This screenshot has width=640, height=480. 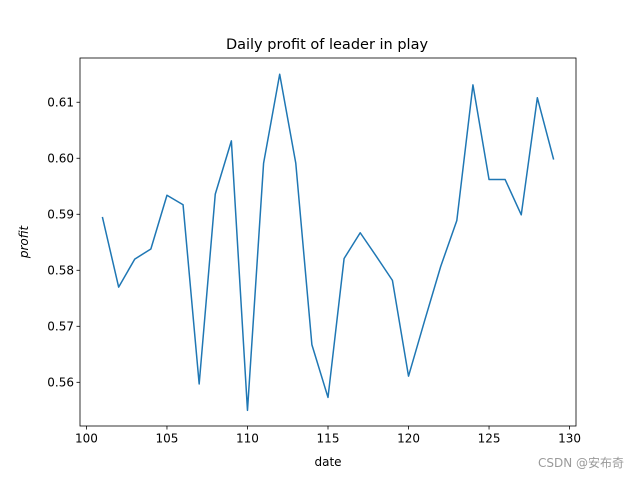 What do you see at coordinates (24, 242) in the screenshot?
I see `y-axis-label: profit` at bounding box center [24, 242].